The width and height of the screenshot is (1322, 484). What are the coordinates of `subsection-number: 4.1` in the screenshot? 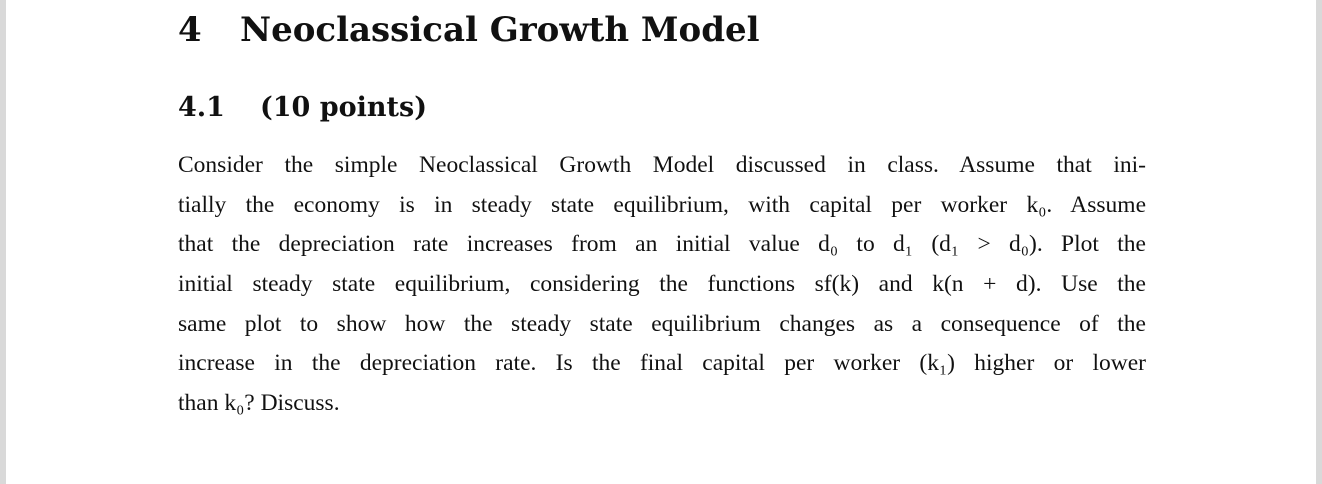 It's located at (201, 107).